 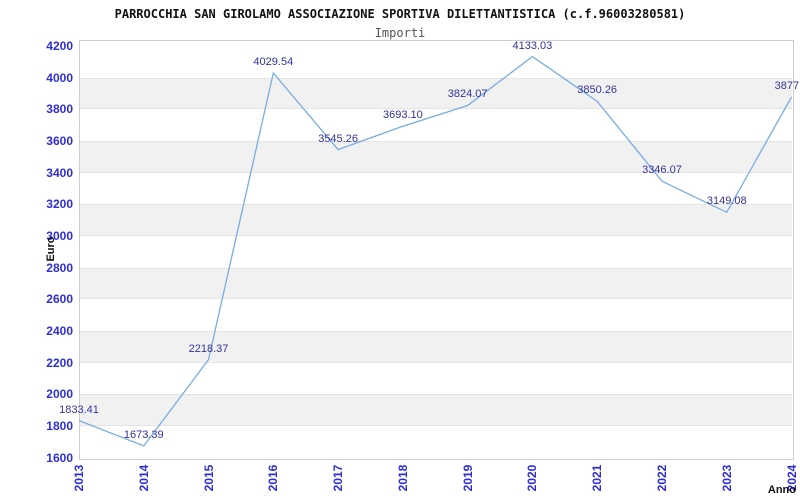 What do you see at coordinates (402, 478) in the screenshot?
I see `x-tick-label: 2018` at bounding box center [402, 478].